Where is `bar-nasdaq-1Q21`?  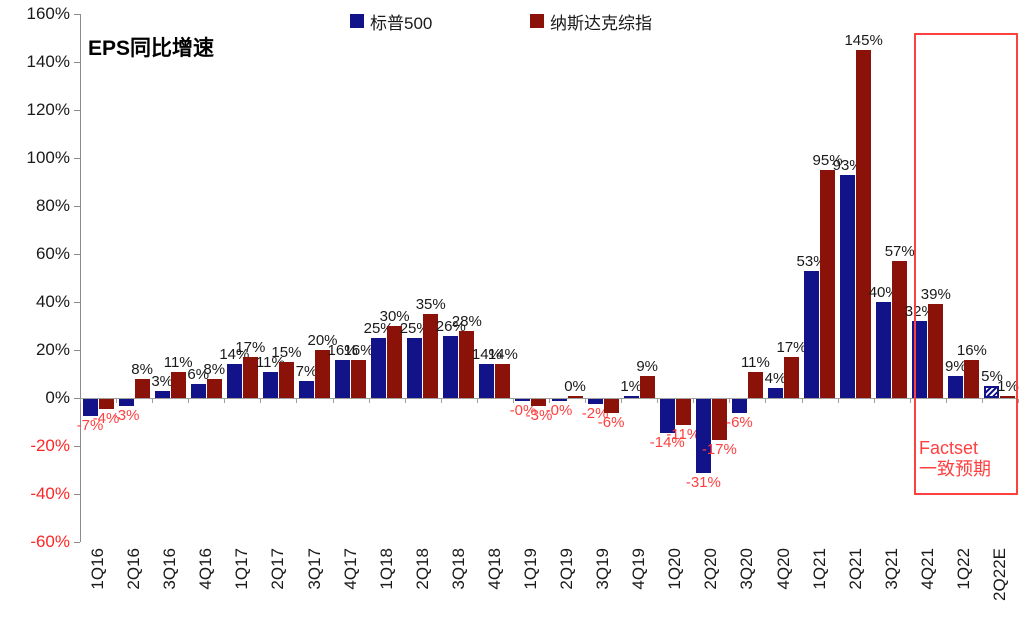 bar-nasdaq-1Q21 is located at coordinates (828, 284).